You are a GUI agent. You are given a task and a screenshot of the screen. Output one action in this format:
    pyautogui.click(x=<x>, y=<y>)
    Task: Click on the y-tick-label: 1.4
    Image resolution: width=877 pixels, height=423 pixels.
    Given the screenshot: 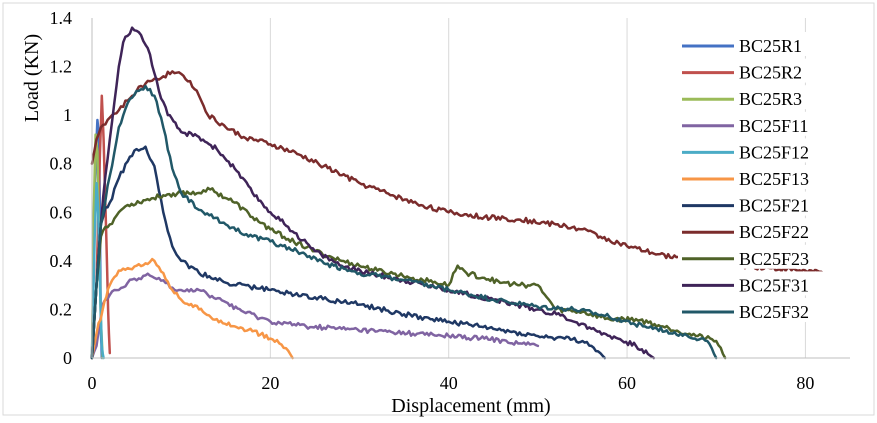 What is the action you would take?
    pyautogui.click(x=61, y=18)
    